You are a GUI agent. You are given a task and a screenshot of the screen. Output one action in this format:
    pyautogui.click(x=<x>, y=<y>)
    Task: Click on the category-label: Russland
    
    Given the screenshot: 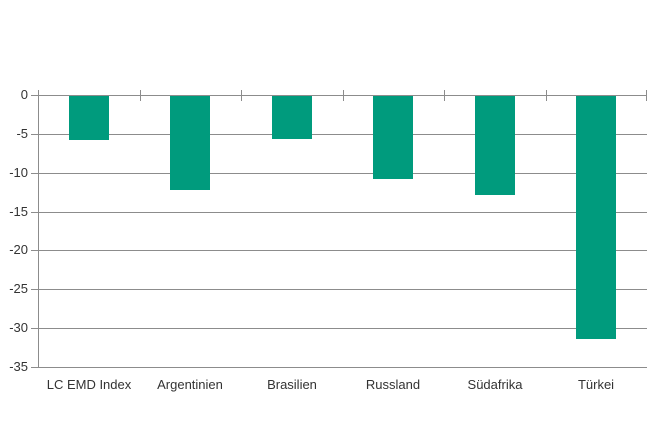 What is the action you would take?
    pyautogui.click(x=393, y=384)
    